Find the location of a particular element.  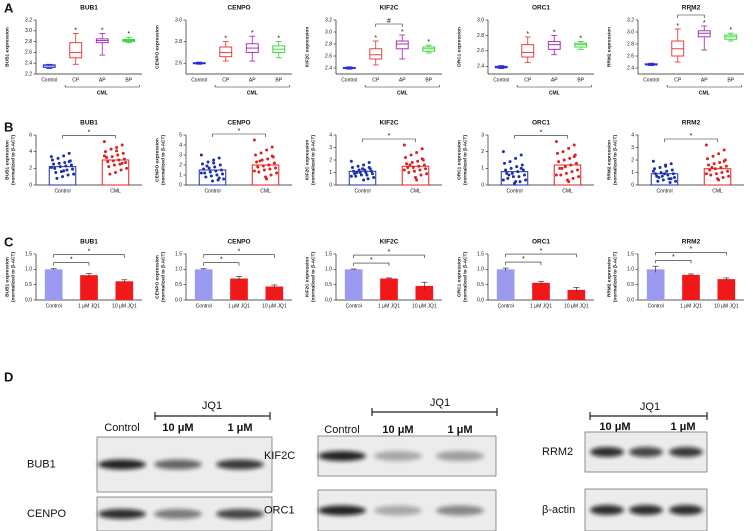

y-tick-label: 2.4 is located at coordinates (328, 68).